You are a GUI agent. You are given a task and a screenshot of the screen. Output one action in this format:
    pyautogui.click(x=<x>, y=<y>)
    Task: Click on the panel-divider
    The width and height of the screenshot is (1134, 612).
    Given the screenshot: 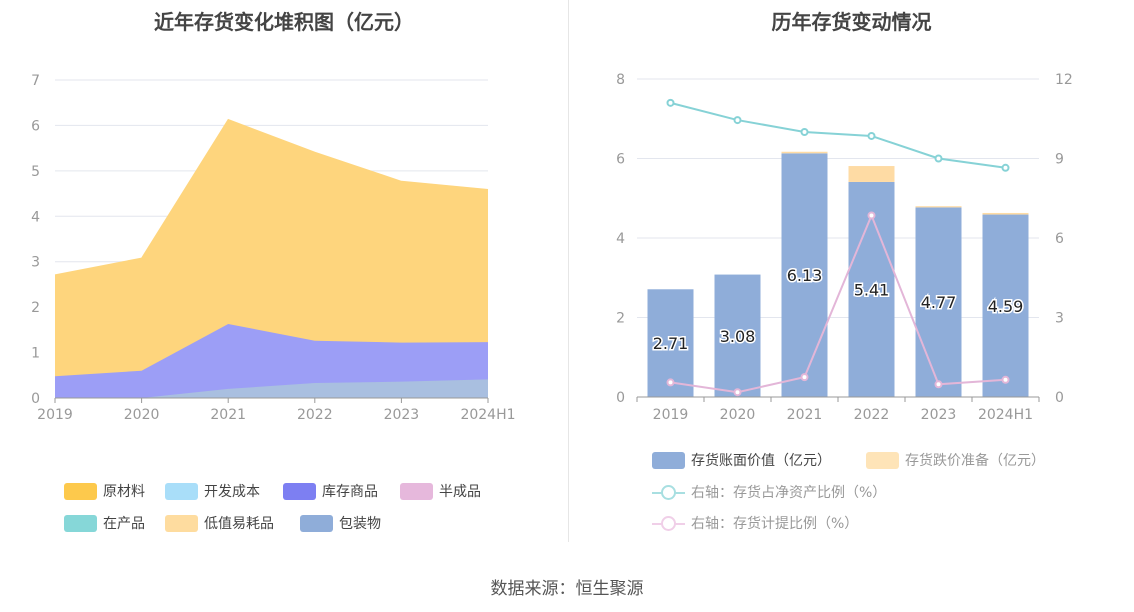 What is the action you would take?
    pyautogui.click(x=568, y=271)
    